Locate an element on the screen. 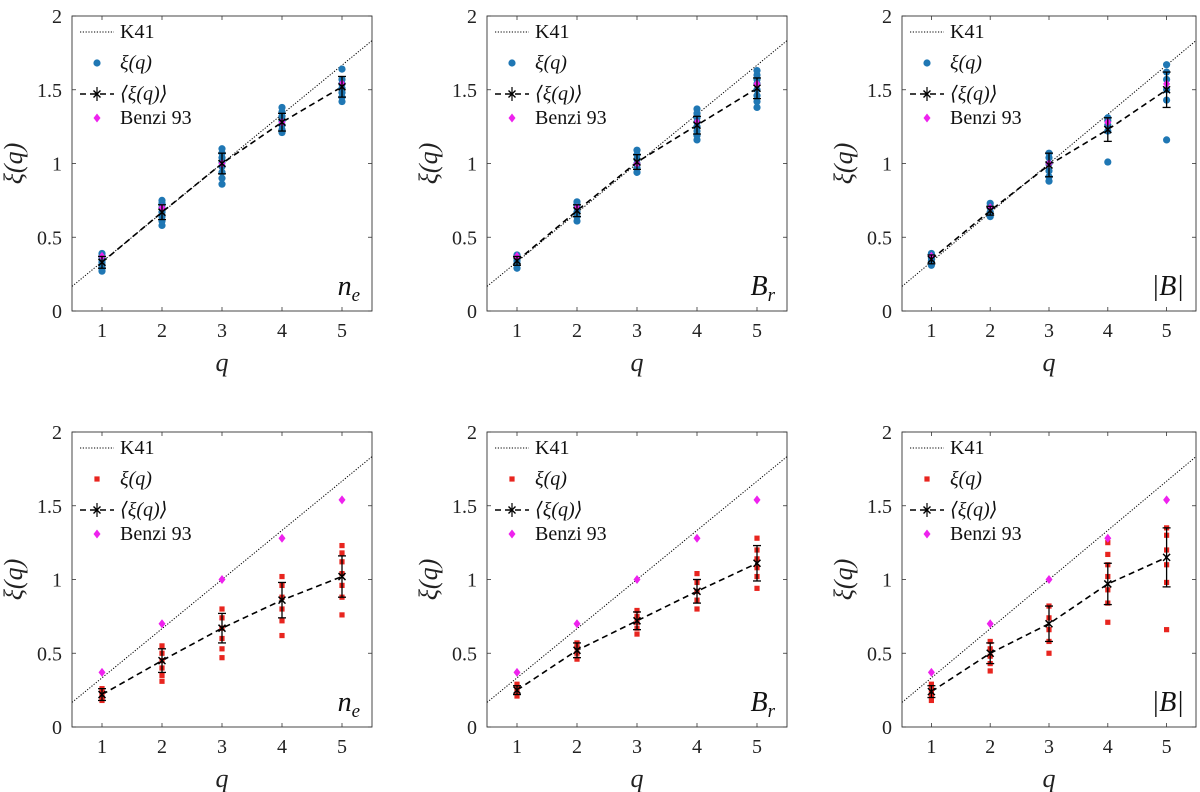  y-tick-label: 2 is located at coordinates (57, 433).